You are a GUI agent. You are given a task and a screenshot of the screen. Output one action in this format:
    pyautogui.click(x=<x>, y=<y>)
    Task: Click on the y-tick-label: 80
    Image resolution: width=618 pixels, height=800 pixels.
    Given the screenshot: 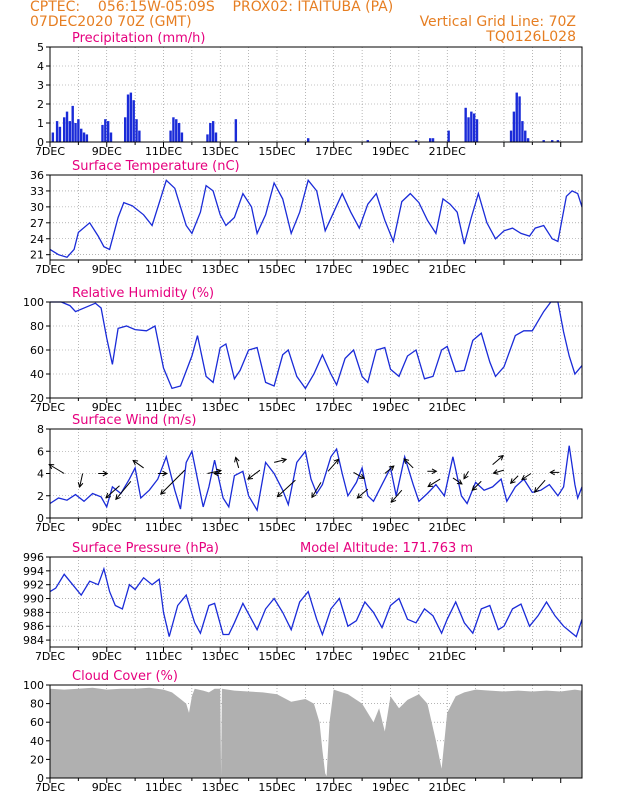 What is the action you would take?
    pyautogui.click(x=37, y=326)
    